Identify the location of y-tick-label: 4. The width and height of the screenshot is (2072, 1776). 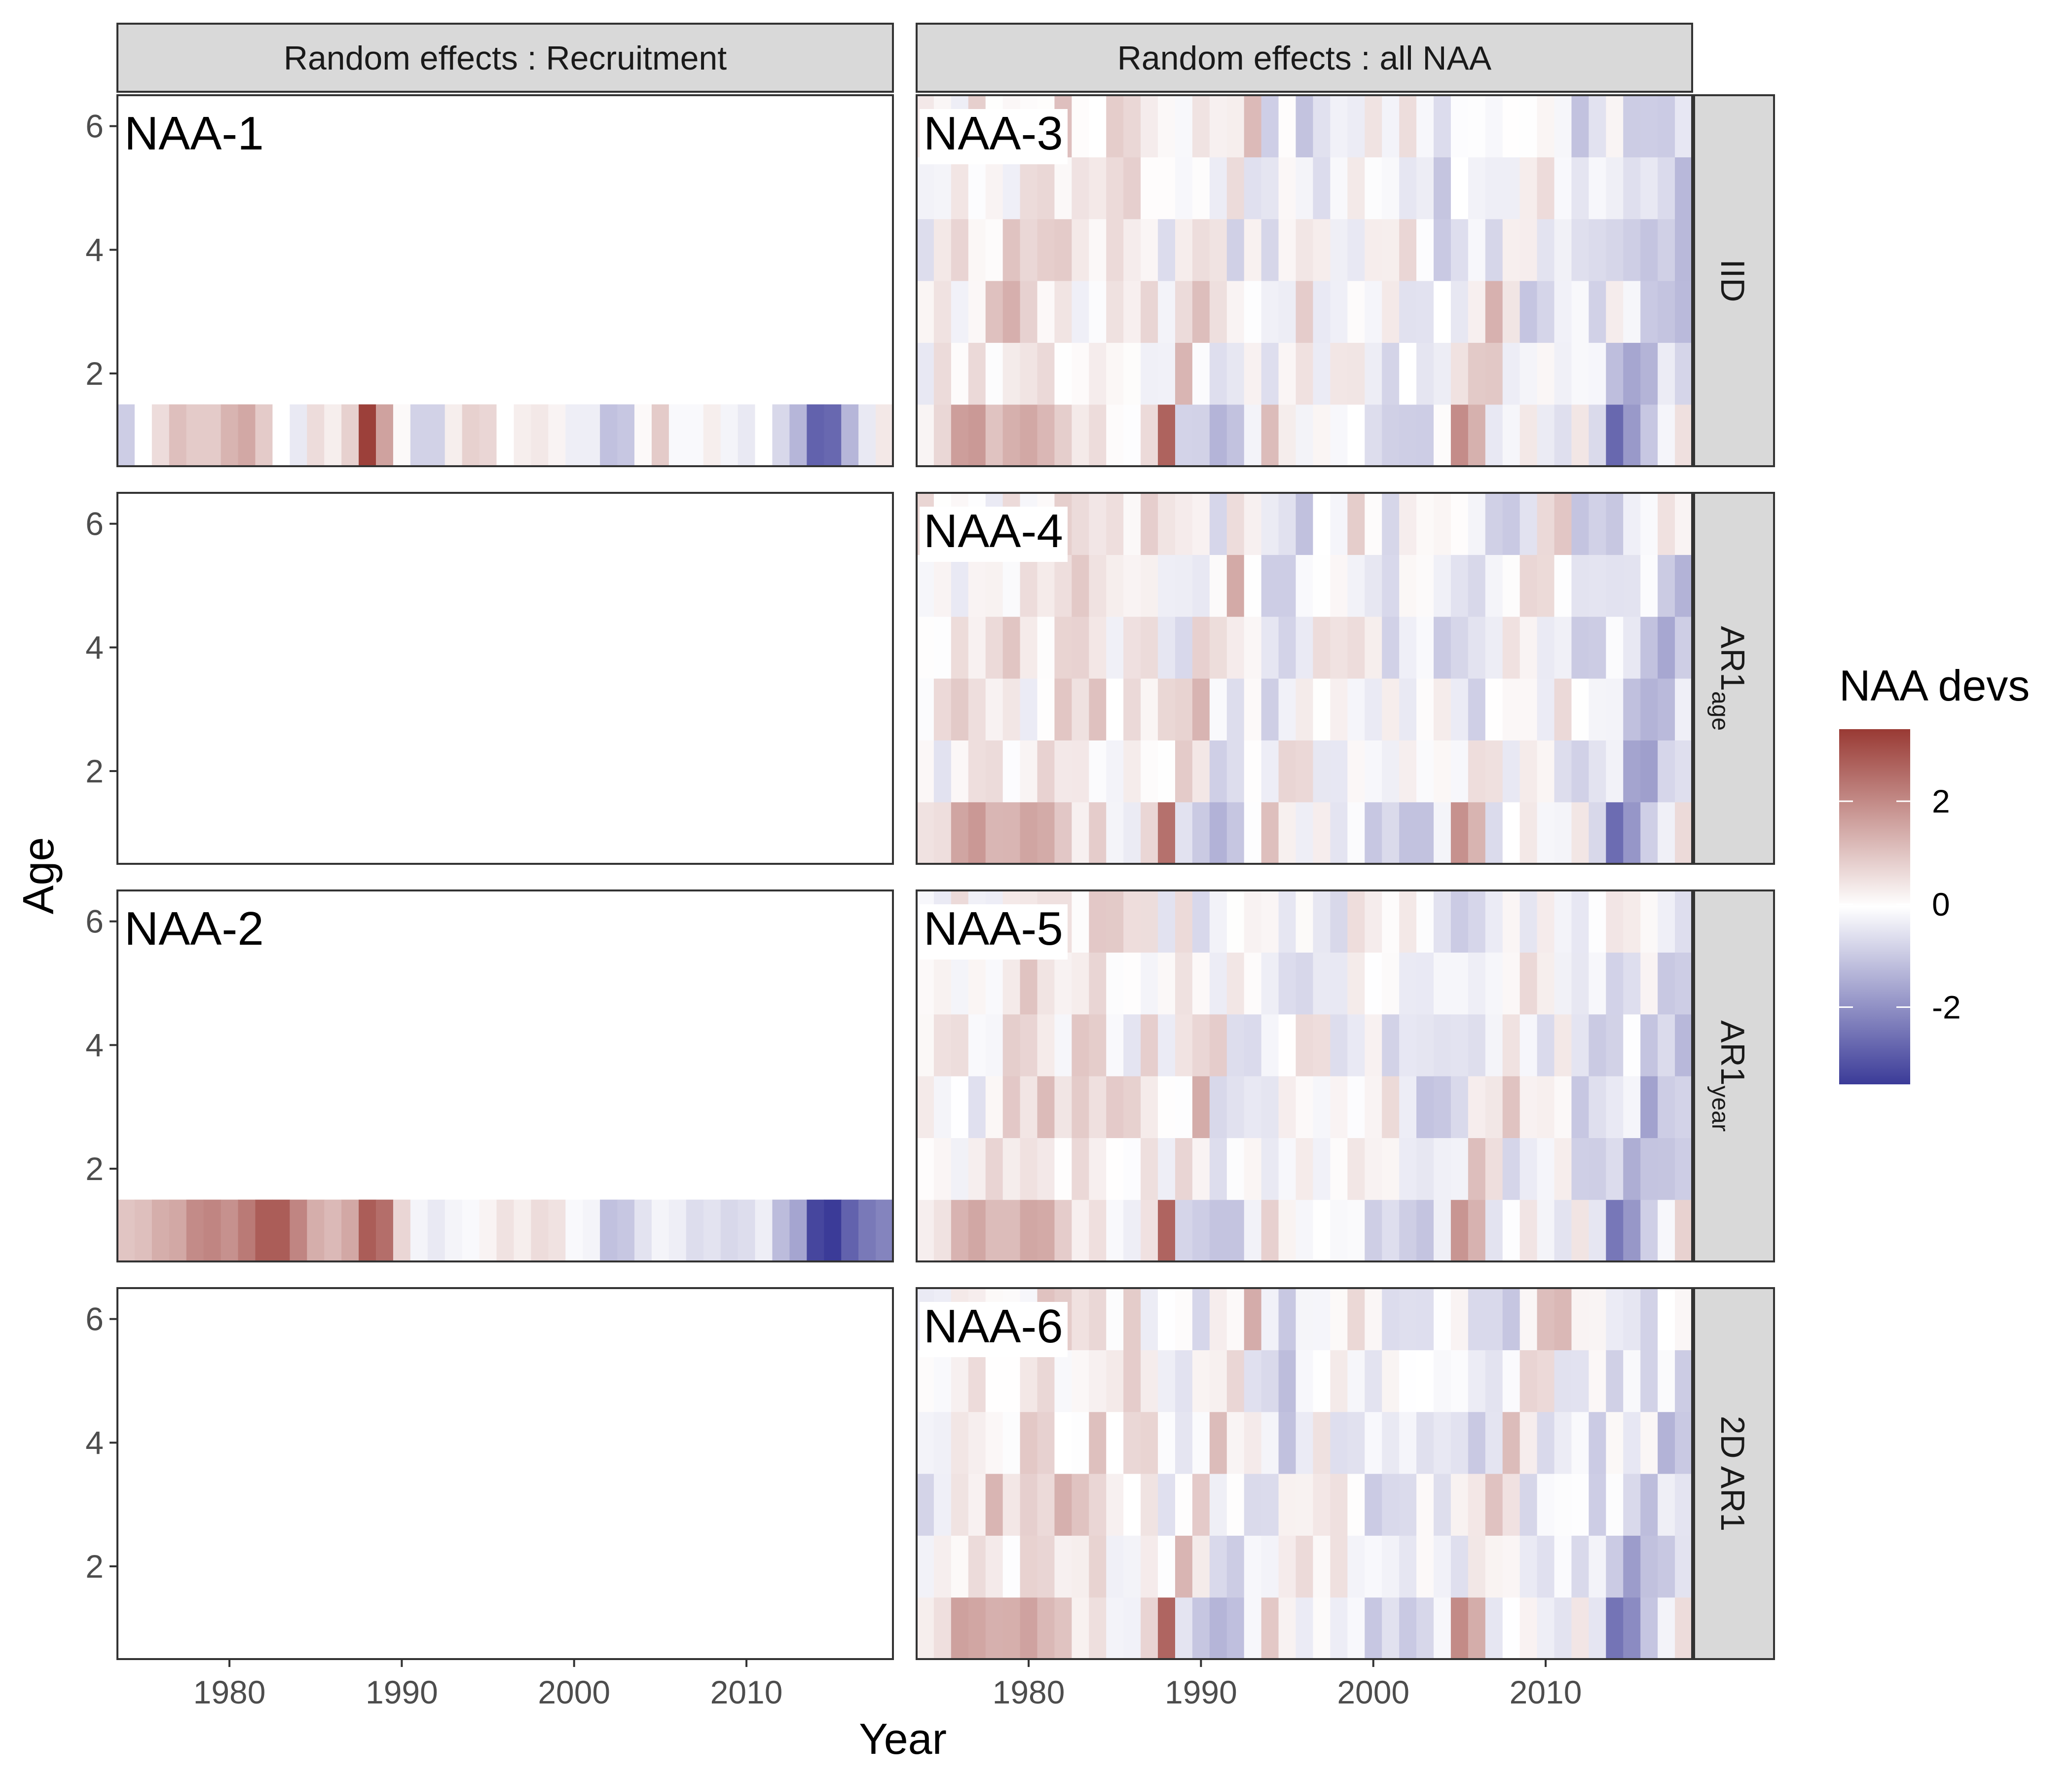
(94, 250).